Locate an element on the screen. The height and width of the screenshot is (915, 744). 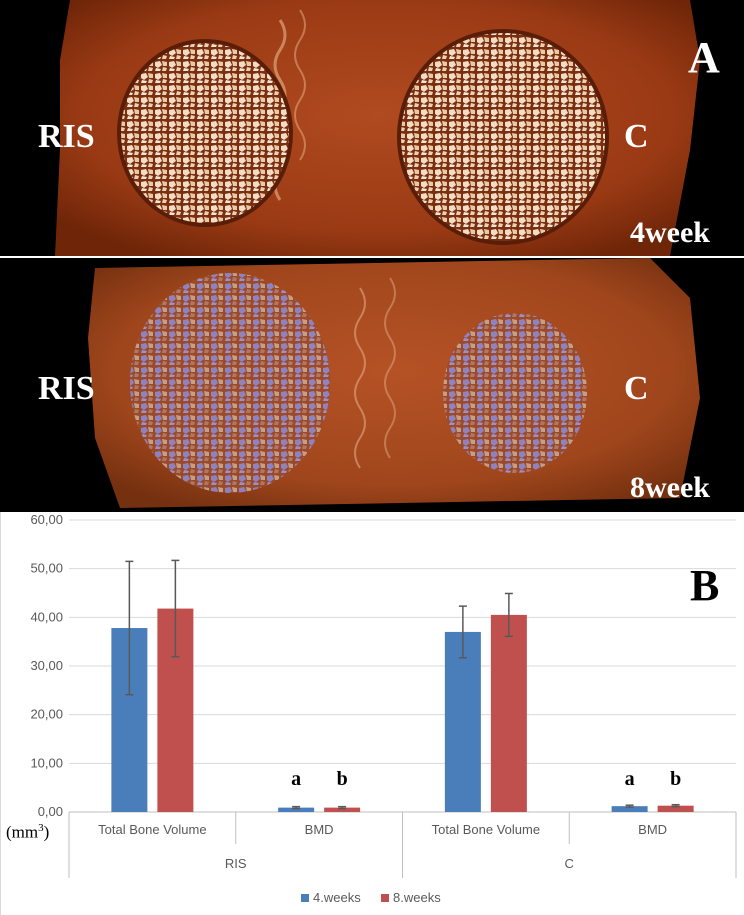
unit-superscript: 3 is located at coordinates (41, 828).